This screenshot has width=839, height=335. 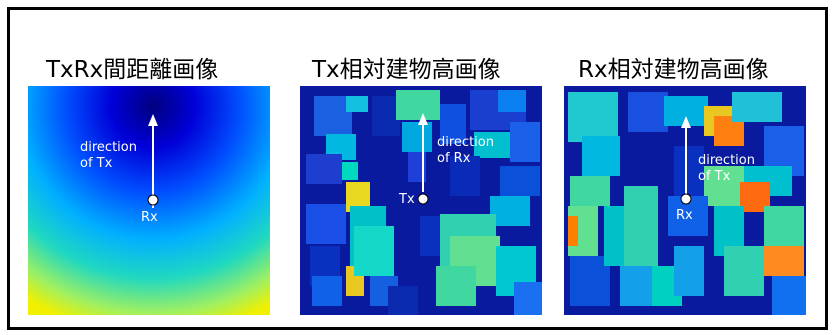 I want to click on panel-1-arrow-label: direction of Tx, so click(x=108, y=156).